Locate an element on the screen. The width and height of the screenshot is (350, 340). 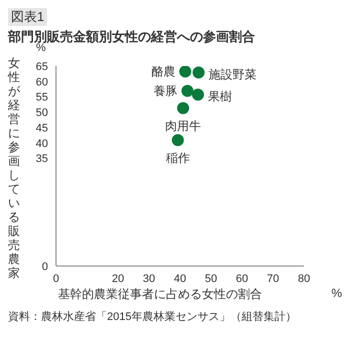
text: 資料：農林水産省「2015年農林業センサス」（組替集計） is located at coordinates (153, 317).